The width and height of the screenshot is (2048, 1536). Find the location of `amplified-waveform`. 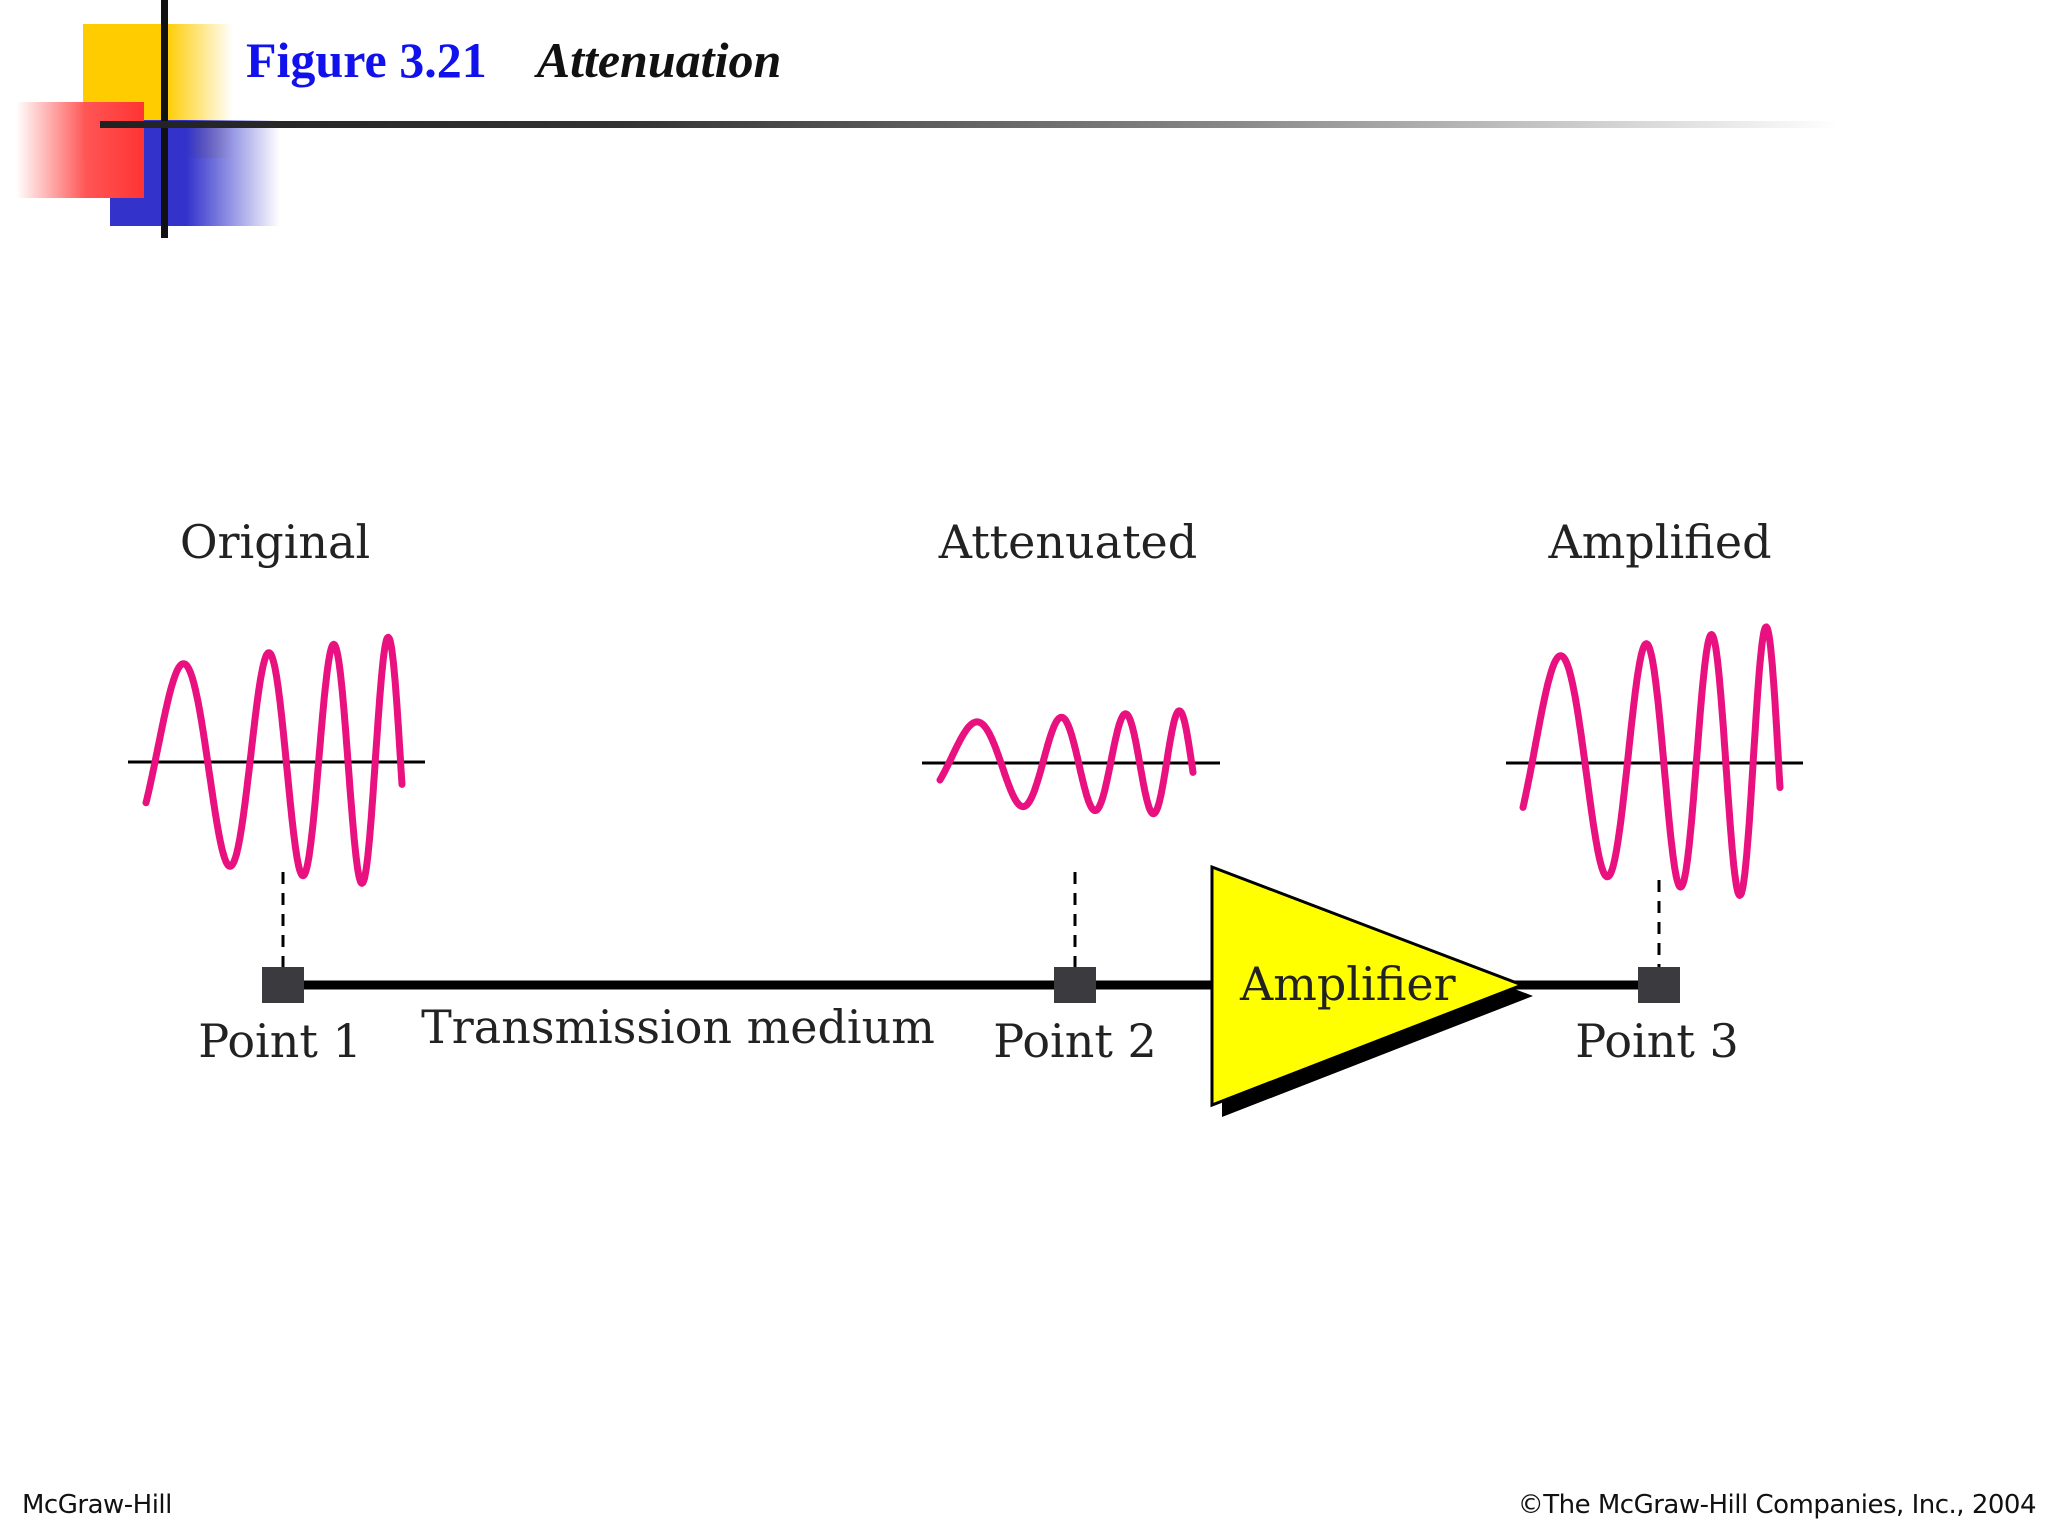

amplified-waveform is located at coordinates (1651, 761).